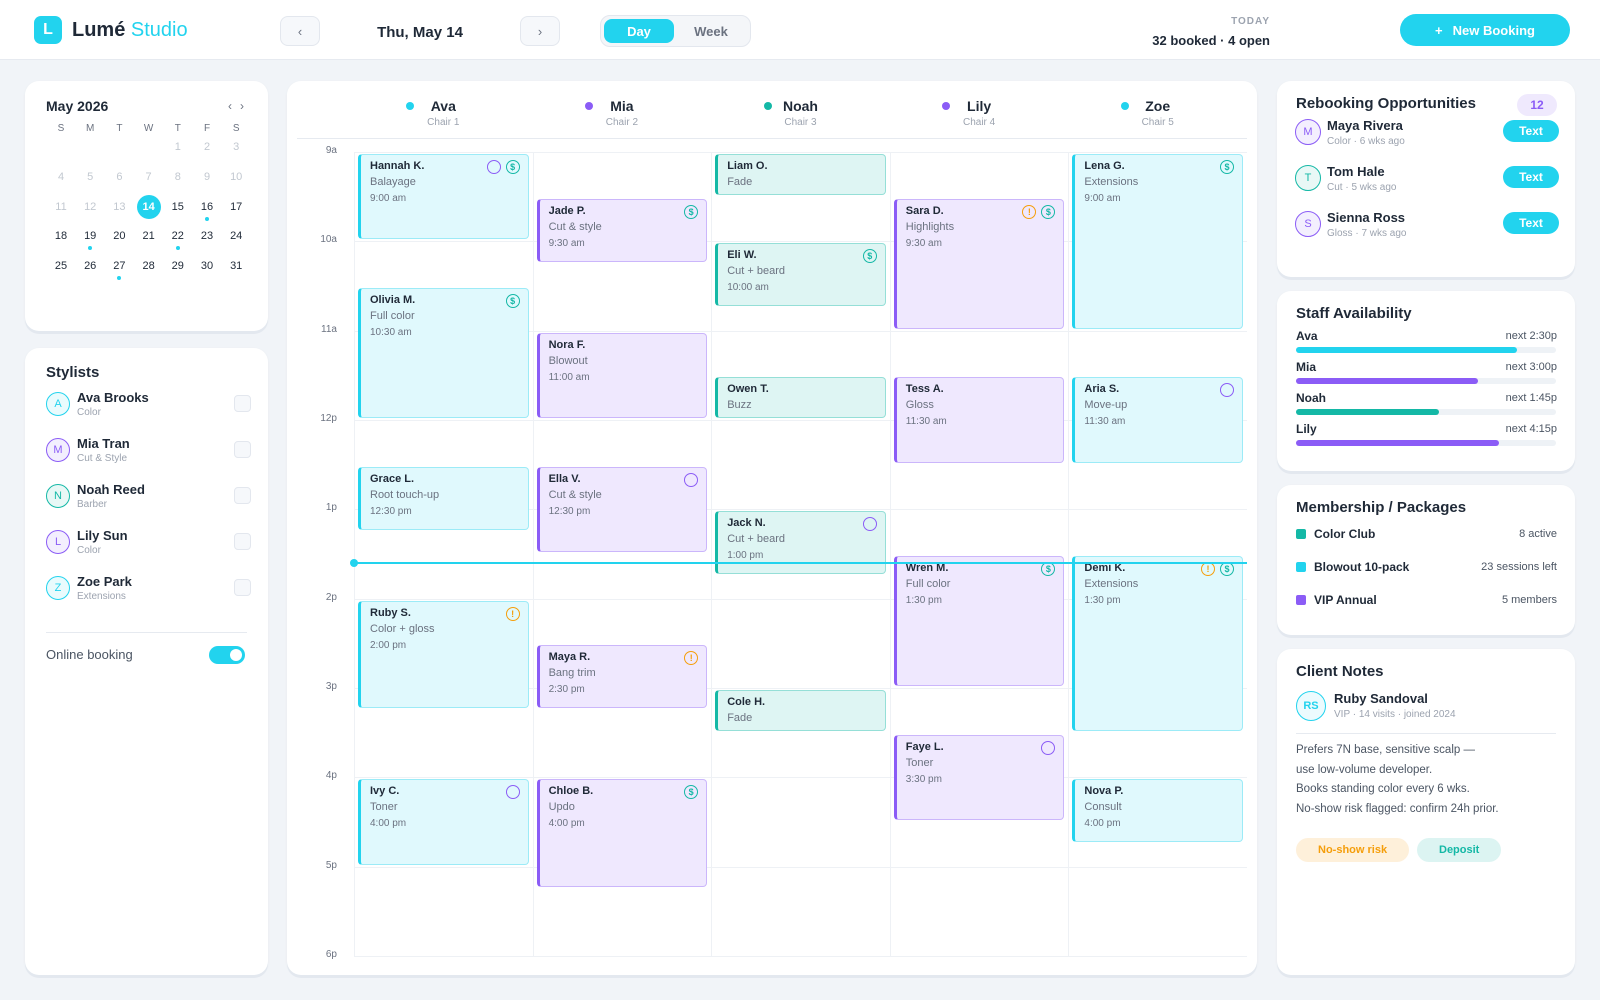  Describe the element at coordinates (328, 418) in the screenshot. I see `hour-label: 12p` at that location.